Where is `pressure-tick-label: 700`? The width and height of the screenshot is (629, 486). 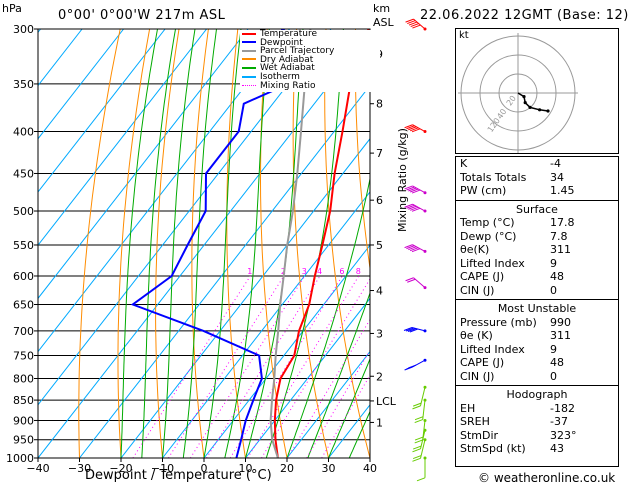
pressure-tick-label: 700 is located at coordinates (23, 331).